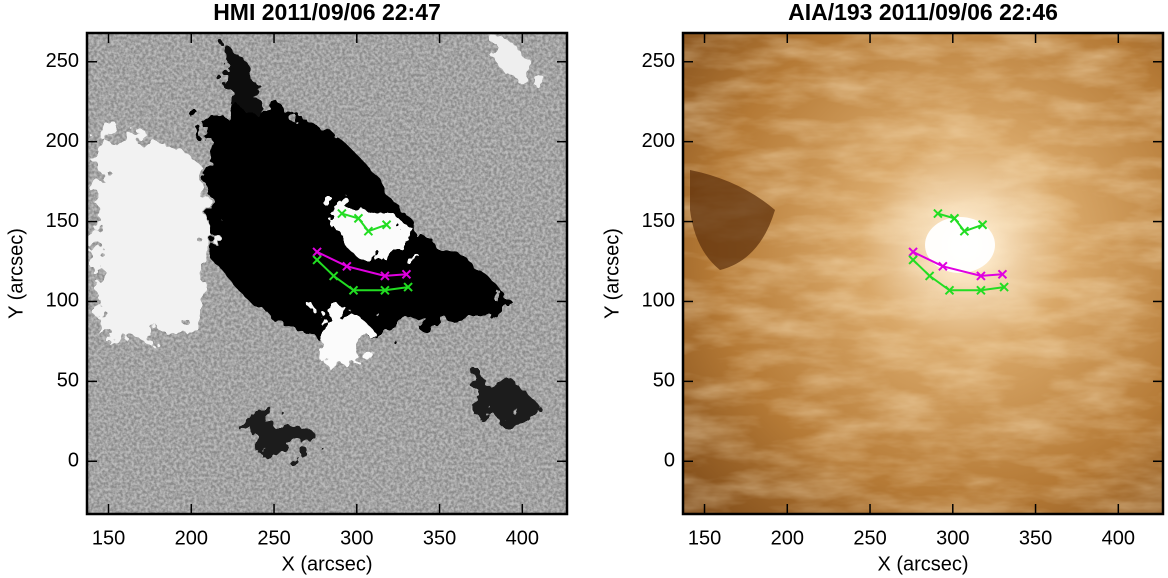  What do you see at coordinates (923, 12) in the screenshot?
I see `panel-title: AIA/193 2011/09/06 22:46` at bounding box center [923, 12].